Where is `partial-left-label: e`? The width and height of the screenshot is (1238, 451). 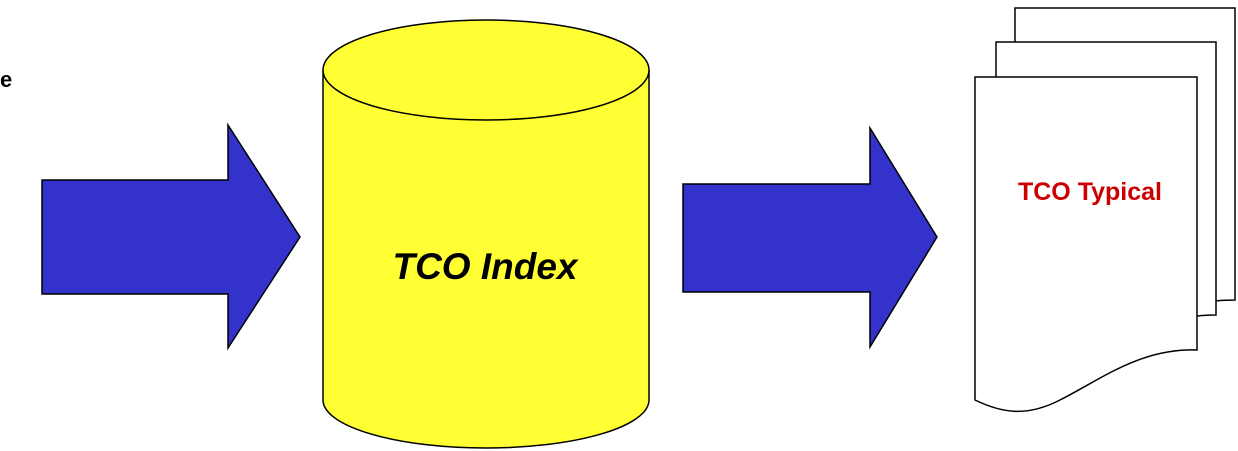 partial-left-label: e is located at coordinates (6, 79).